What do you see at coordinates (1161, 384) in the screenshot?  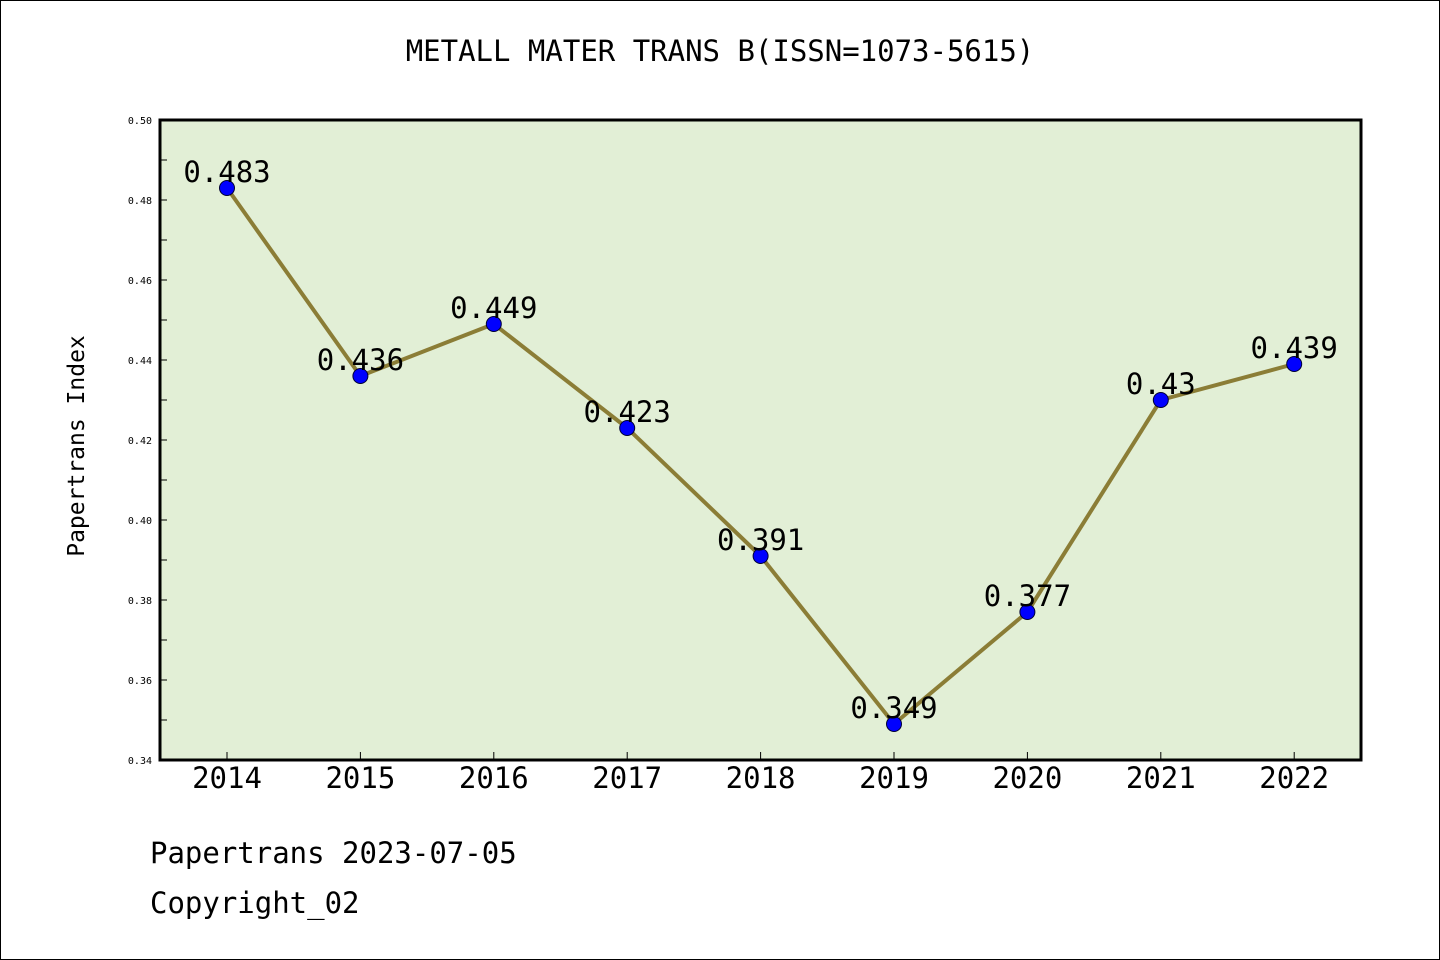 I see `data-label: 0.43` at bounding box center [1161, 384].